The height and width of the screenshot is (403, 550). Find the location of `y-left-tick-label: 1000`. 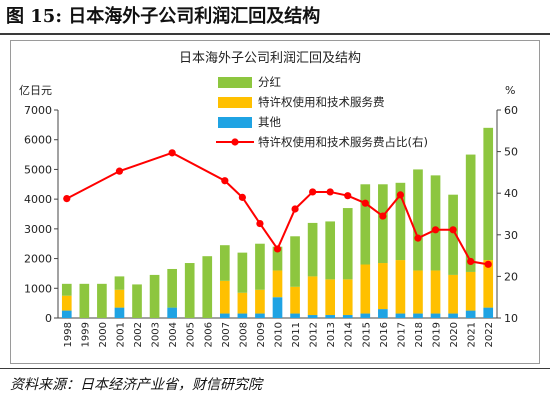

y-left-tick-label: 1000 is located at coordinates (38, 288).